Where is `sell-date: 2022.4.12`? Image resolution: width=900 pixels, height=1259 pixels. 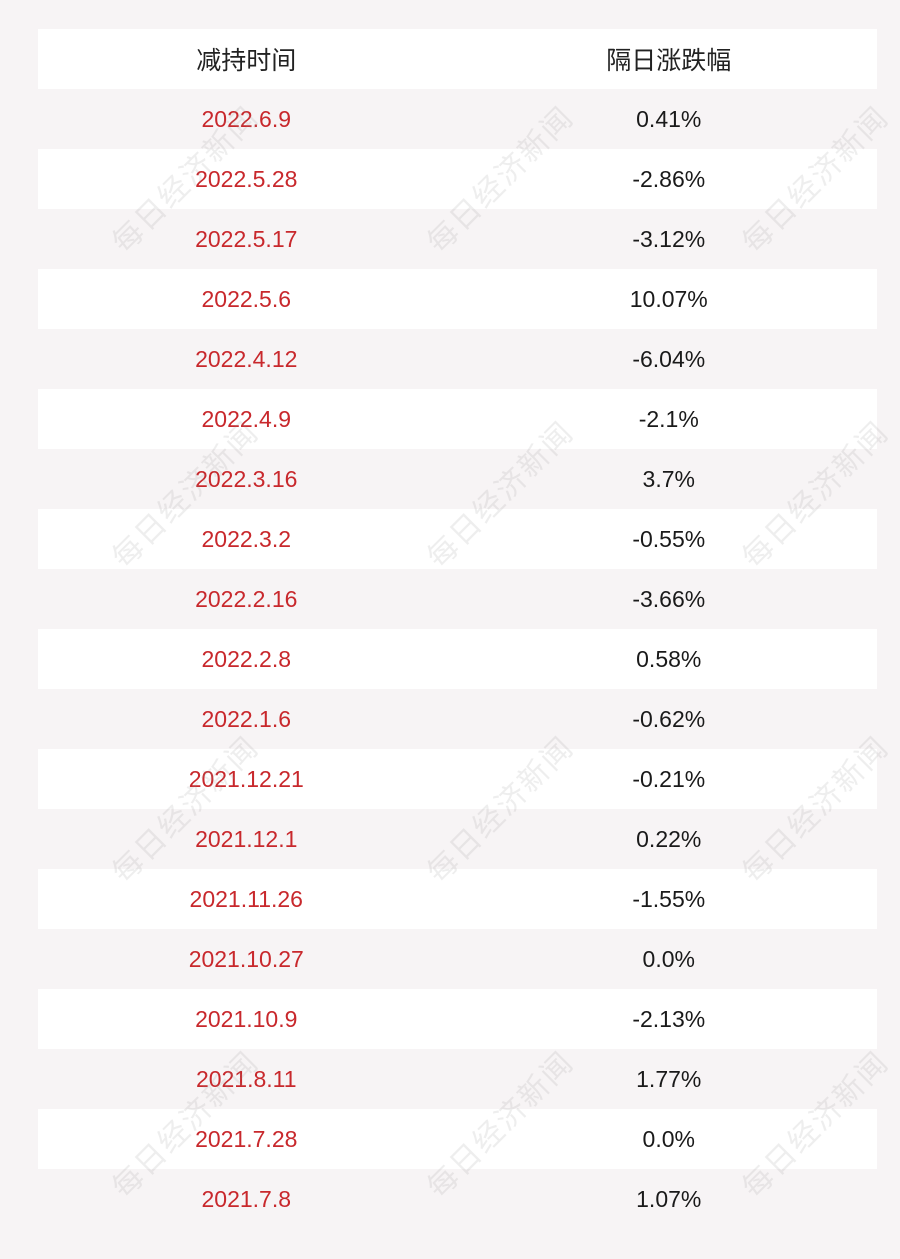 sell-date: 2022.4.12 is located at coordinates (246, 358).